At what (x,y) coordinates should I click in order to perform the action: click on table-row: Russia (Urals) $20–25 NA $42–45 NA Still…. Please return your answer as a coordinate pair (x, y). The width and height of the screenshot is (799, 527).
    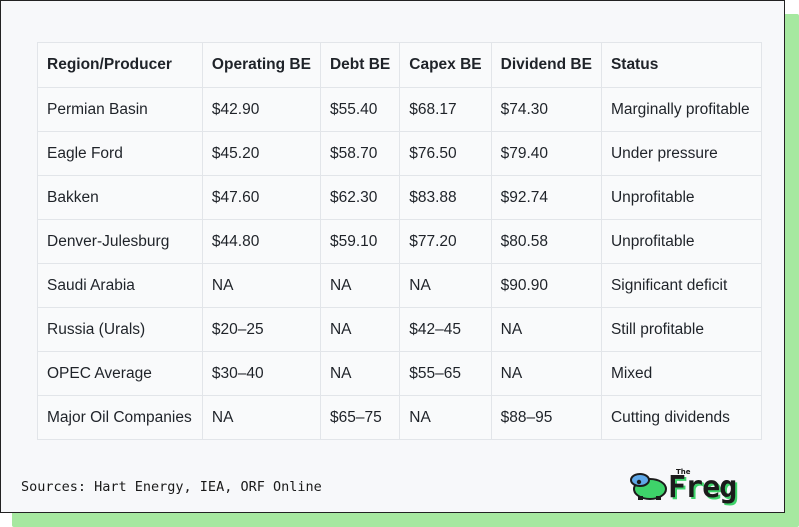
    Looking at the image, I should click on (400, 329).